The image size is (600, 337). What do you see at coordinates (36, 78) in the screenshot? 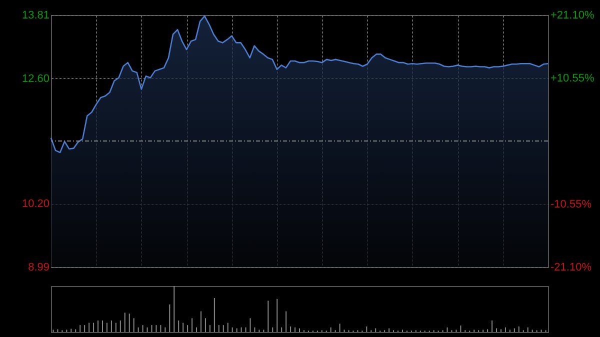
I see `y-tick-label: 12.60` at bounding box center [36, 78].